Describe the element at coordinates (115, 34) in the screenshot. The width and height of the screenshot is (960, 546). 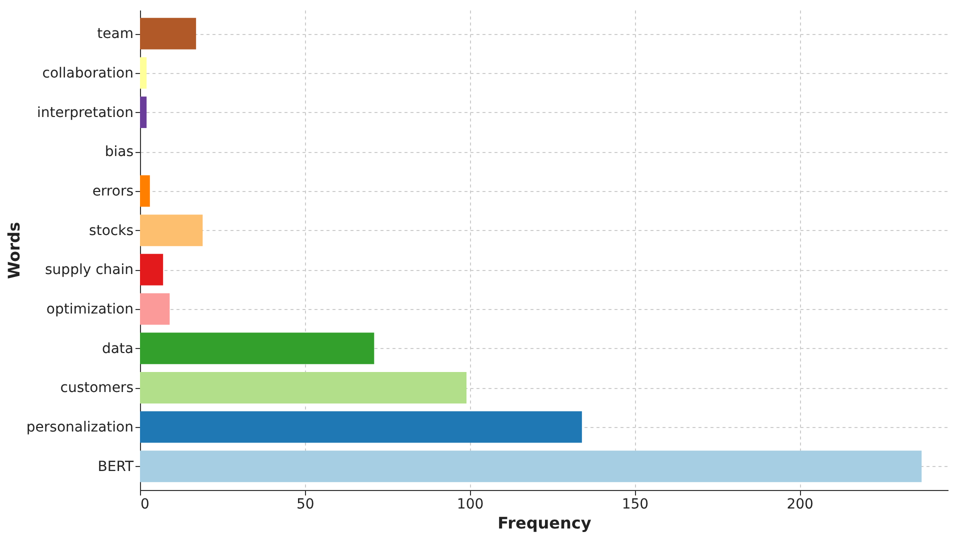
I see `y-tick-label: team` at that location.